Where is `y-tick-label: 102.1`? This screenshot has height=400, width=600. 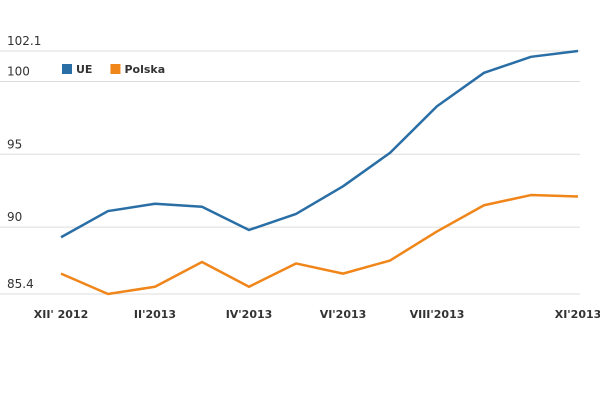
y-tick-label: 102.1 is located at coordinates (24, 41).